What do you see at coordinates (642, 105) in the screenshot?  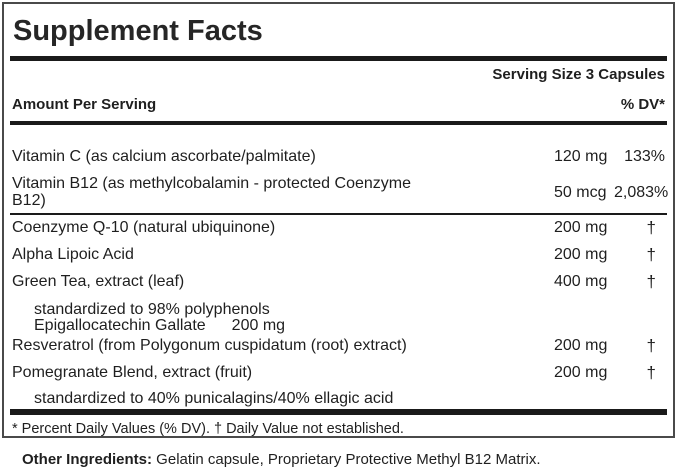 I see `percent-dv-header: % DV*` at bounding box center [642, 105].